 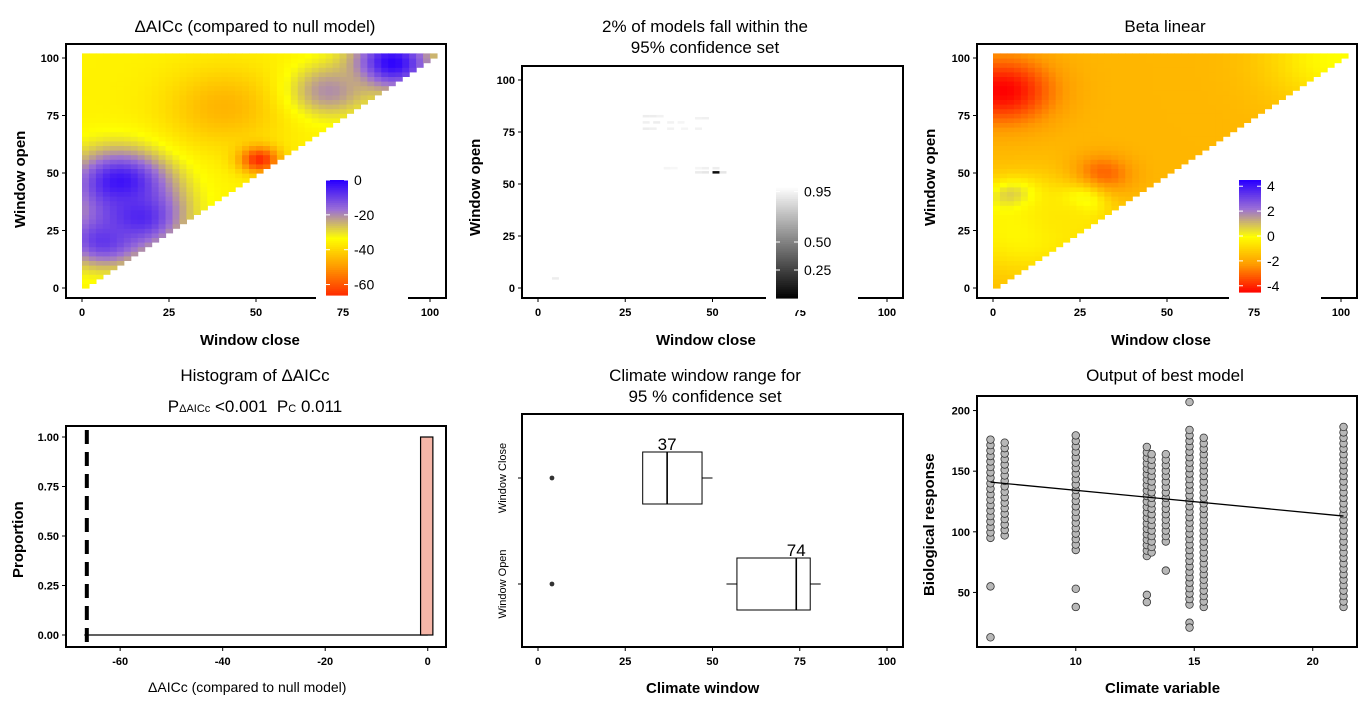 What do you see at coordinates (705, 375) in the screenshot?
I see `panel5-title-line1: Climate window range for` at bounding box center [705, 375].